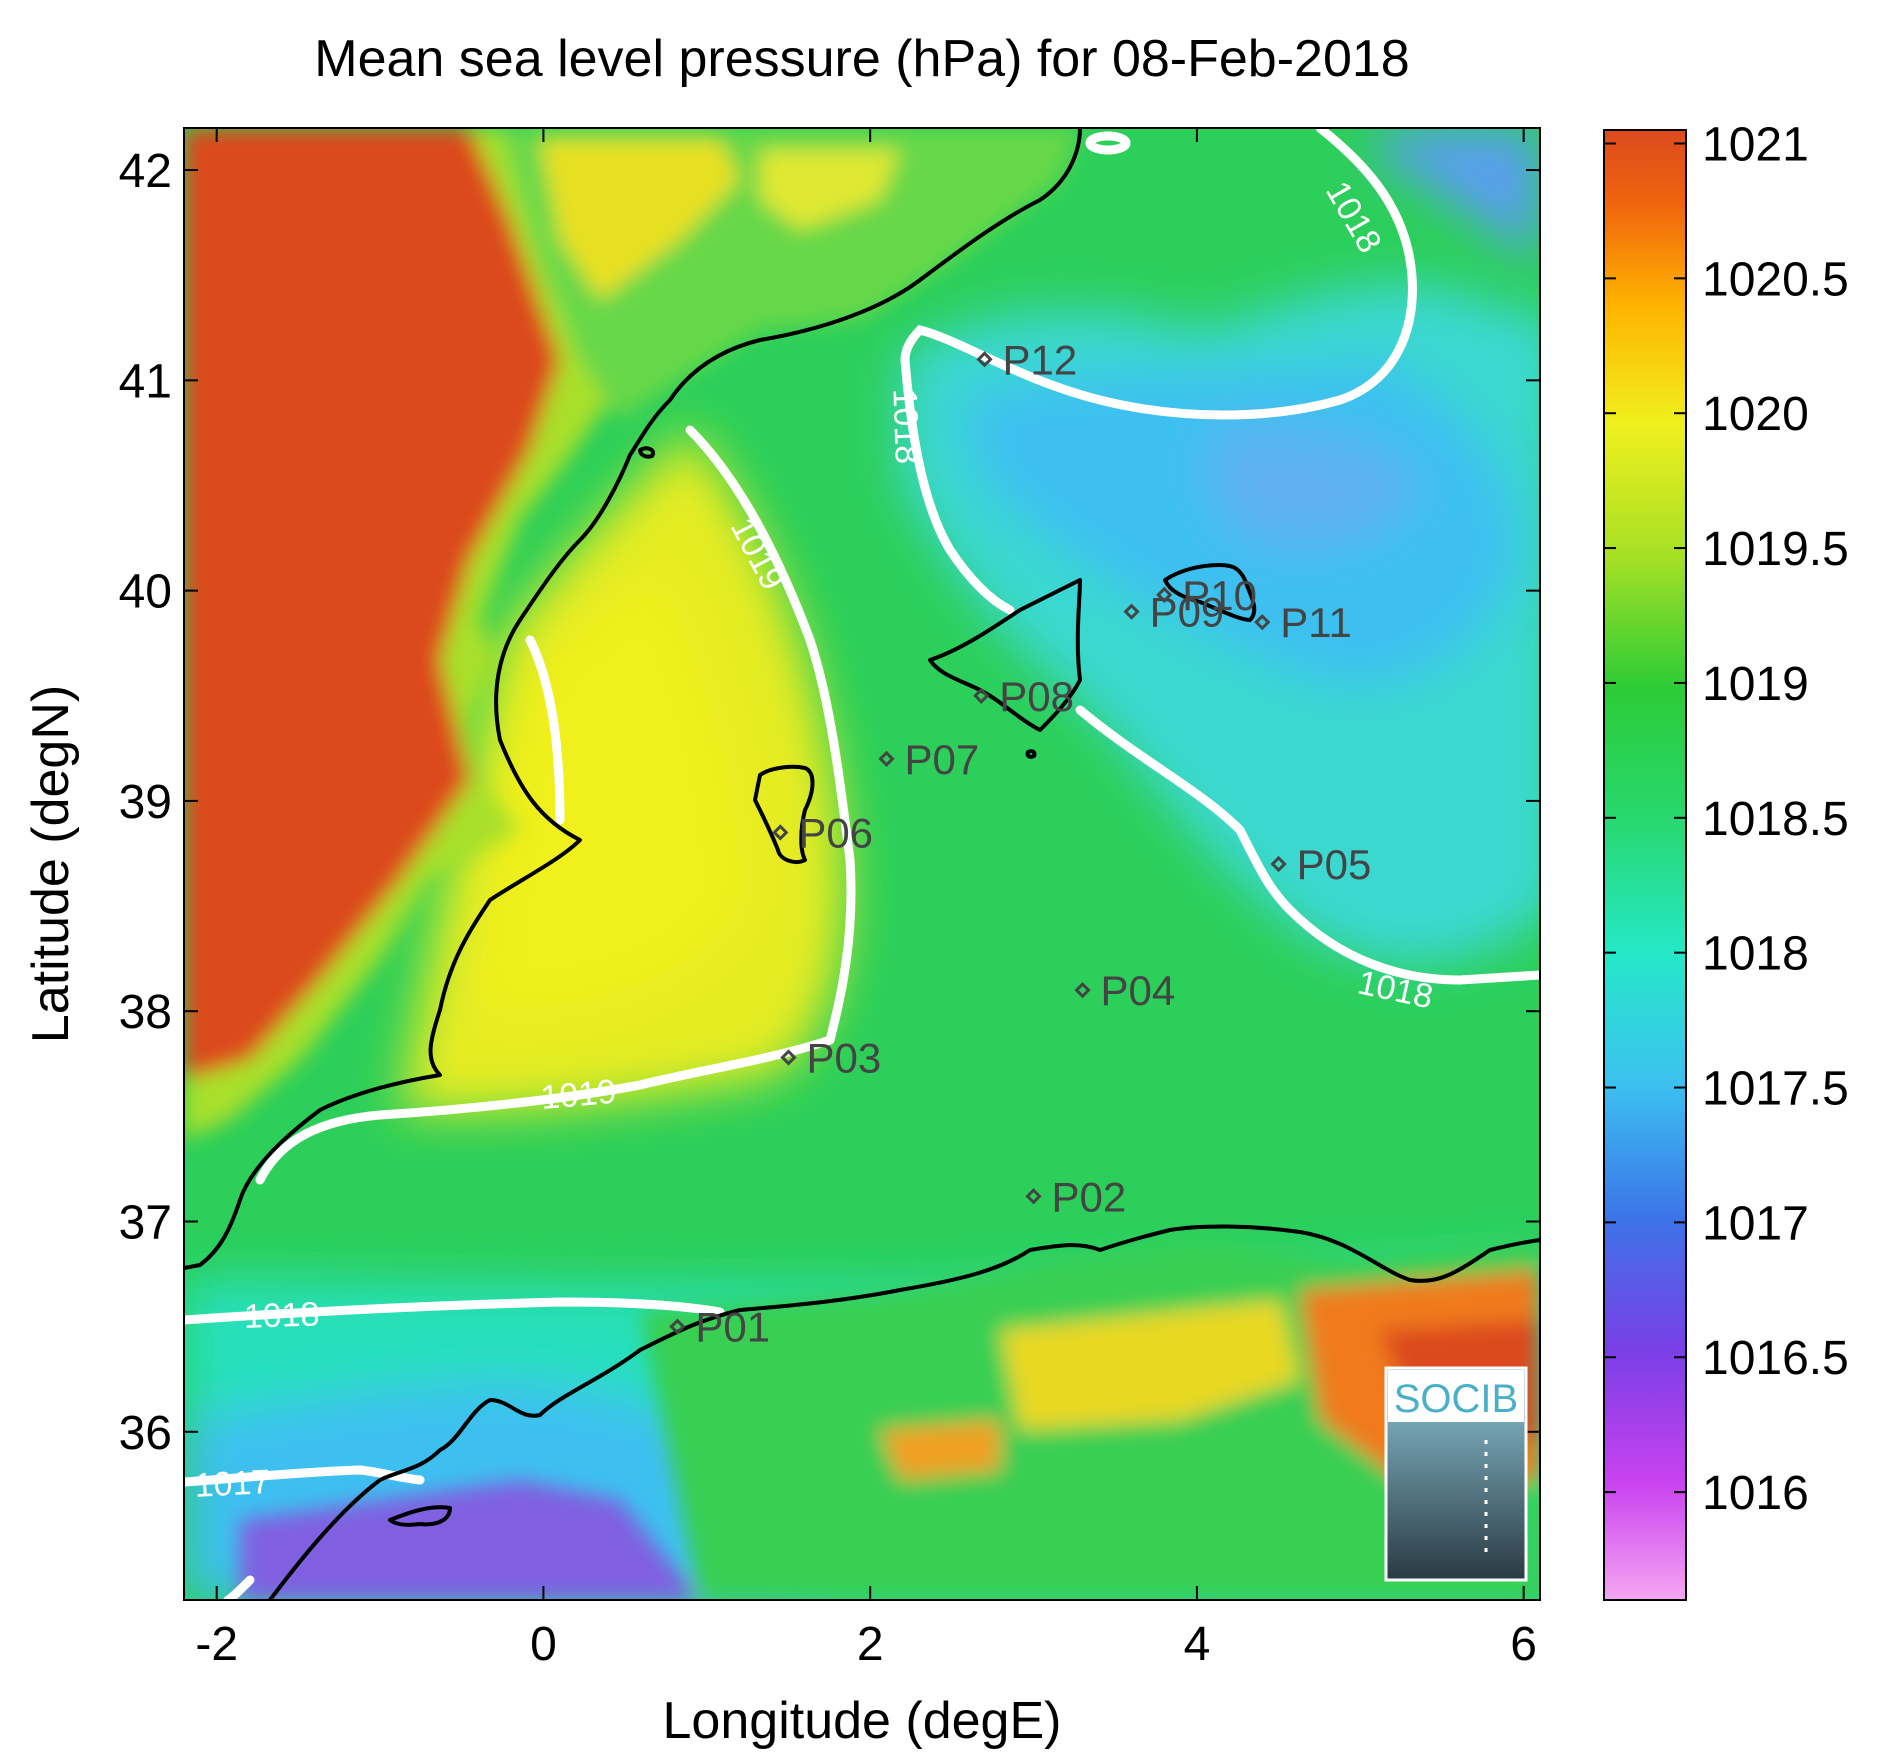 The image size is (1904, 1758). I want to click on colorbar-tick-label: 1016.5, so click(1775, 1358).